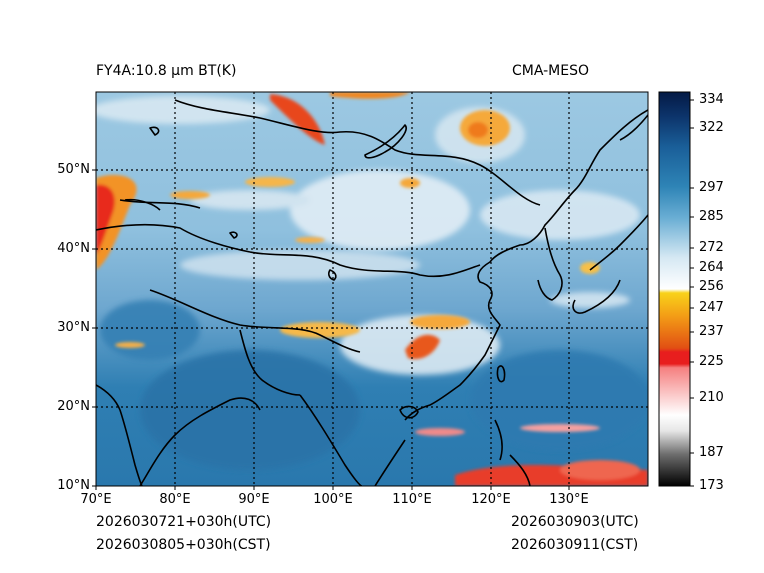 Image resolution: width=764 pixels, height=573 pixels. What do you see at coordinates (575, 545) in the screenshot?
I see `valid-time-cst: 2026030911(CST)` at bounding box center [575, 545].